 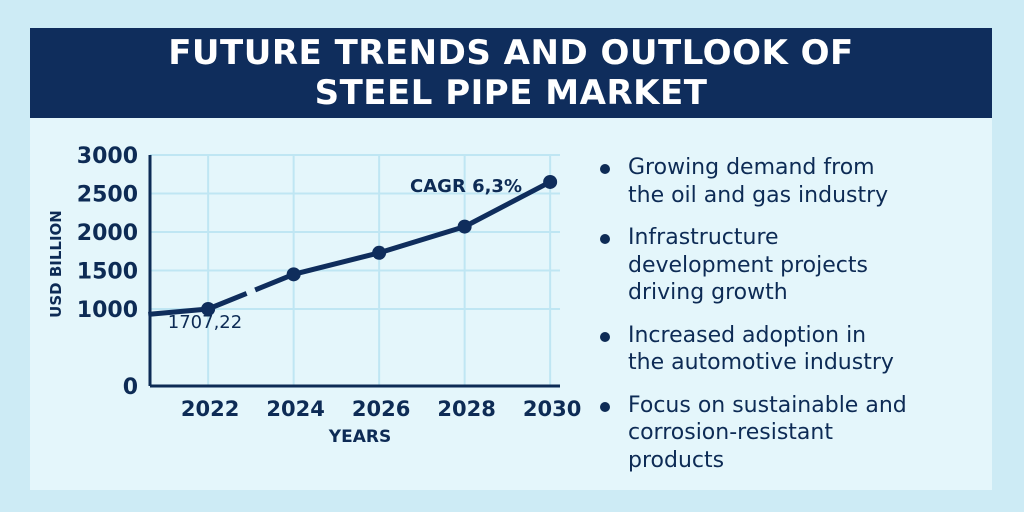 What do you see at coordinates (703, 237) in the screenshot?
I see `bullet-text: Infrastructure` at bounding box center [703, 237].